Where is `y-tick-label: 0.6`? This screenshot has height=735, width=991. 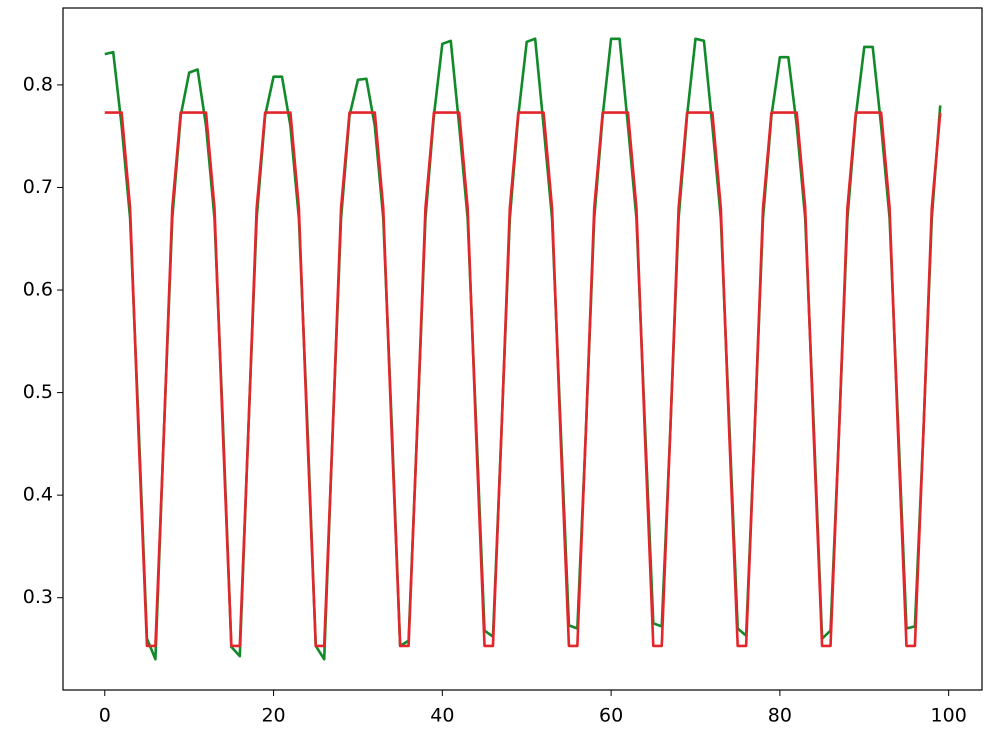
y-tick-label: 0.6 is located at coordinates (38, 290).